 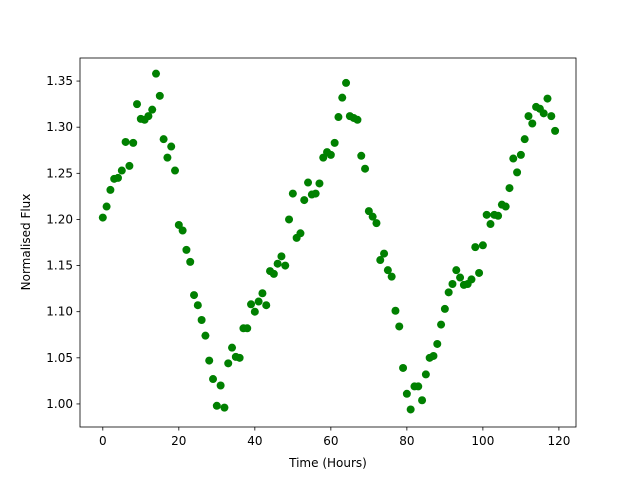 What do you see at coordinates (59, 404) in the screenshot?
I see `y-tick-label: 1.00` at bounding box center [59, 404].